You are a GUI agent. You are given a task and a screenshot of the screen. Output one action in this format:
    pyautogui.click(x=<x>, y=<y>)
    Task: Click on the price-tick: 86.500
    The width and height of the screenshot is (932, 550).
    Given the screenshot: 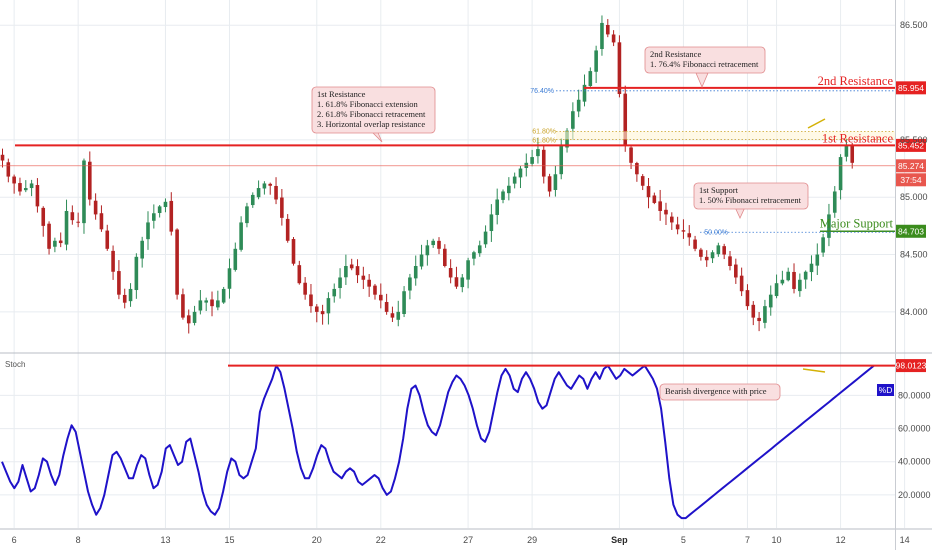 What is the action you would take?
    pyautogui.click(x=914, y=25)
    